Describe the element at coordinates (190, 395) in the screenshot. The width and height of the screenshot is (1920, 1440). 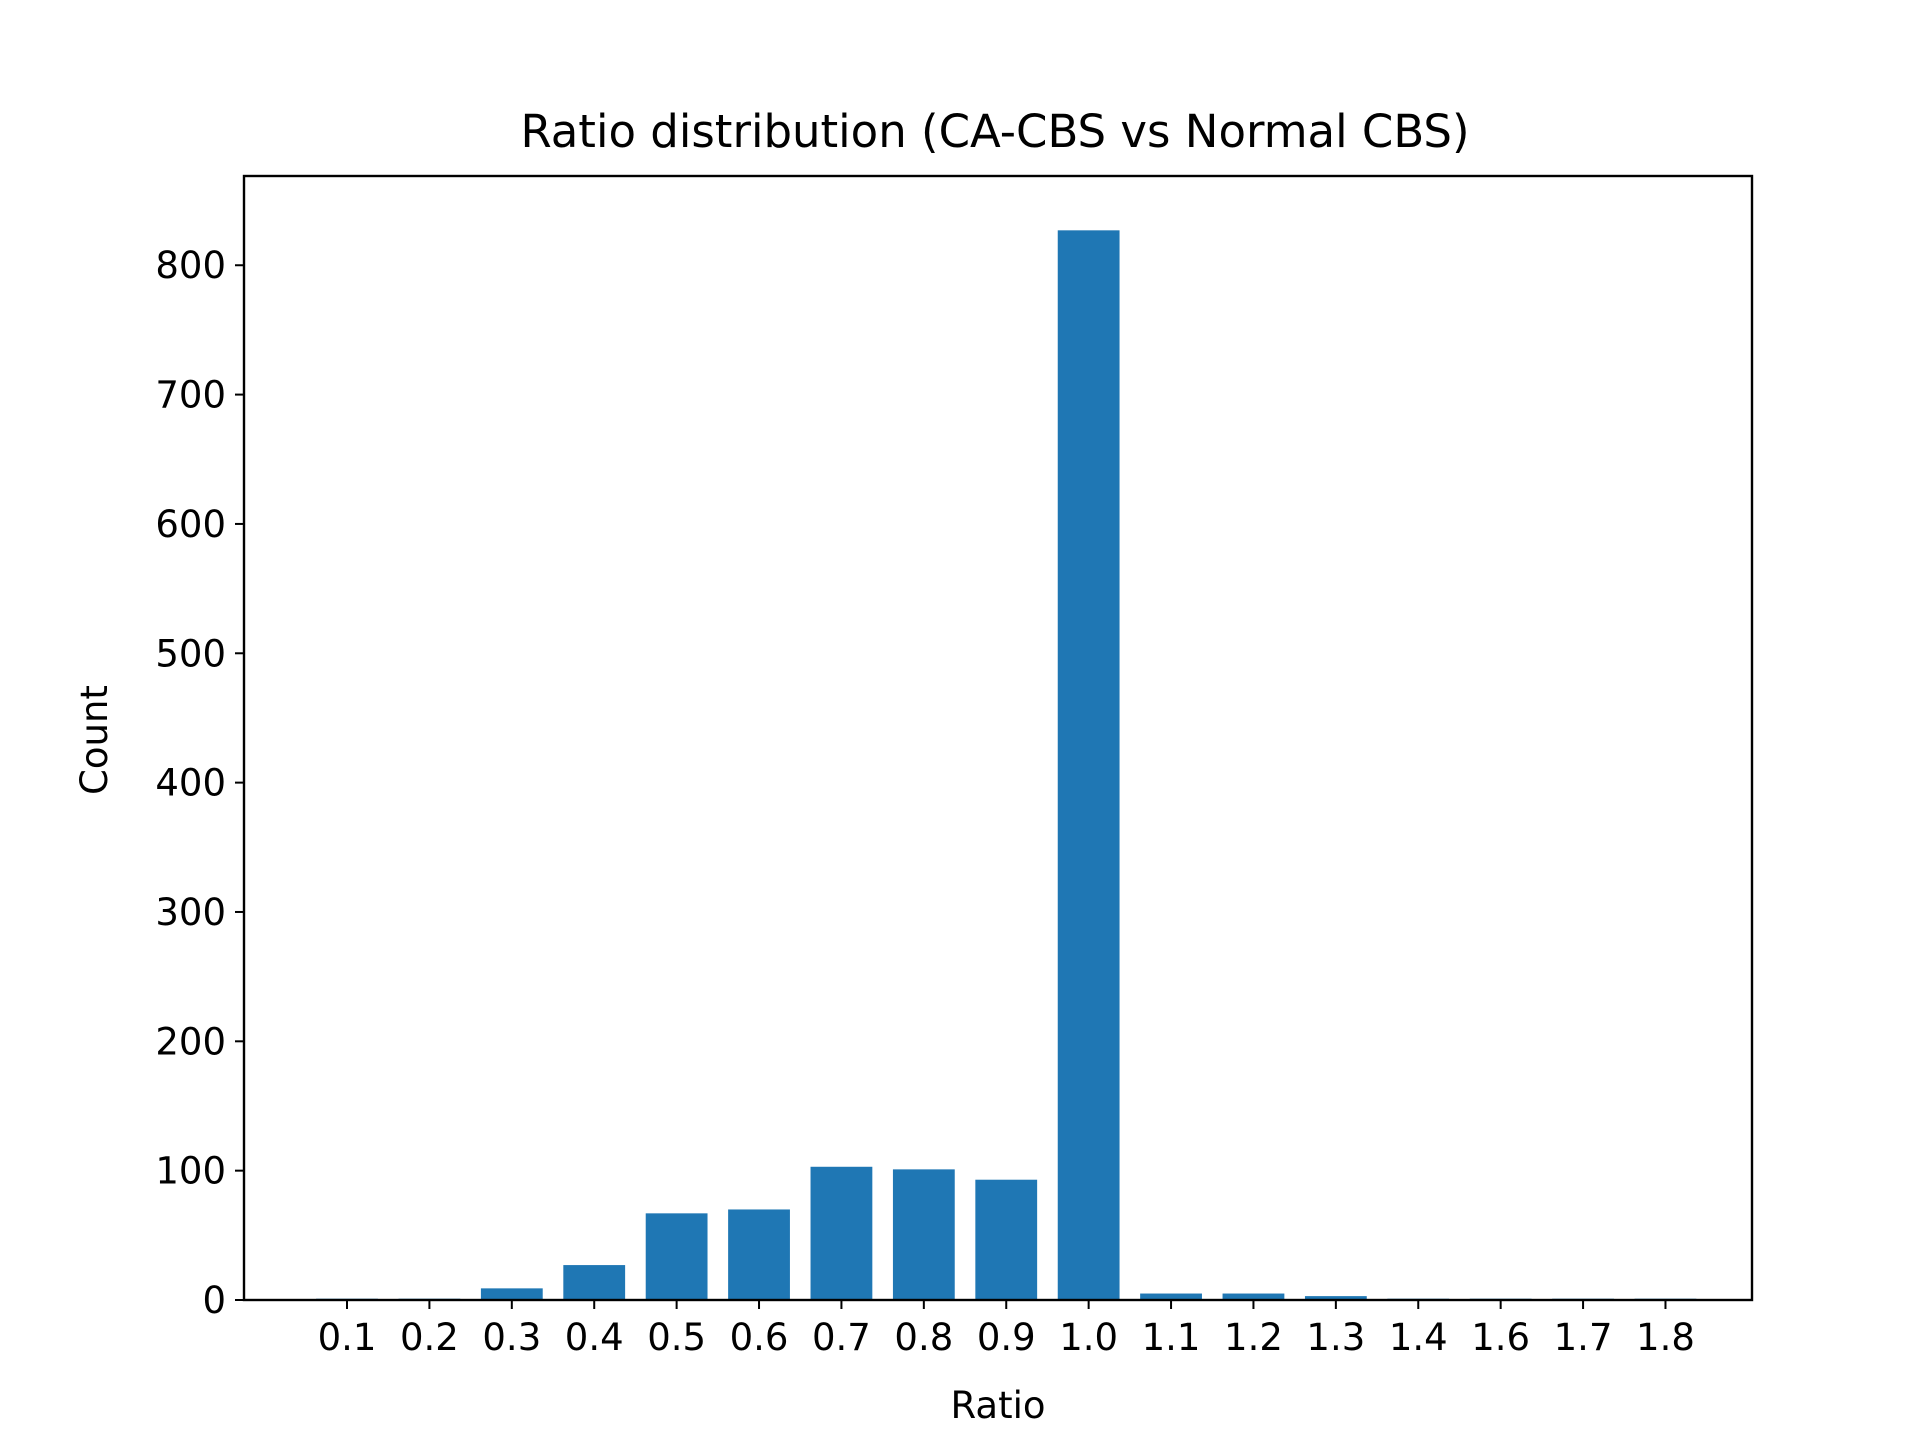
I see `y-tick-label: 700` at that location.